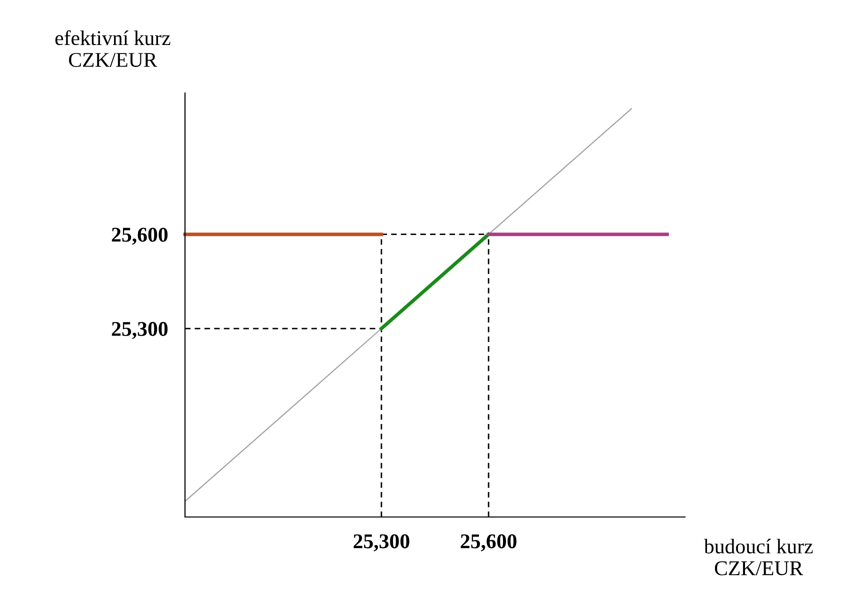  I want to click on x-axis-title: budoucí kurz CZK/EUR, so click(758, 557).